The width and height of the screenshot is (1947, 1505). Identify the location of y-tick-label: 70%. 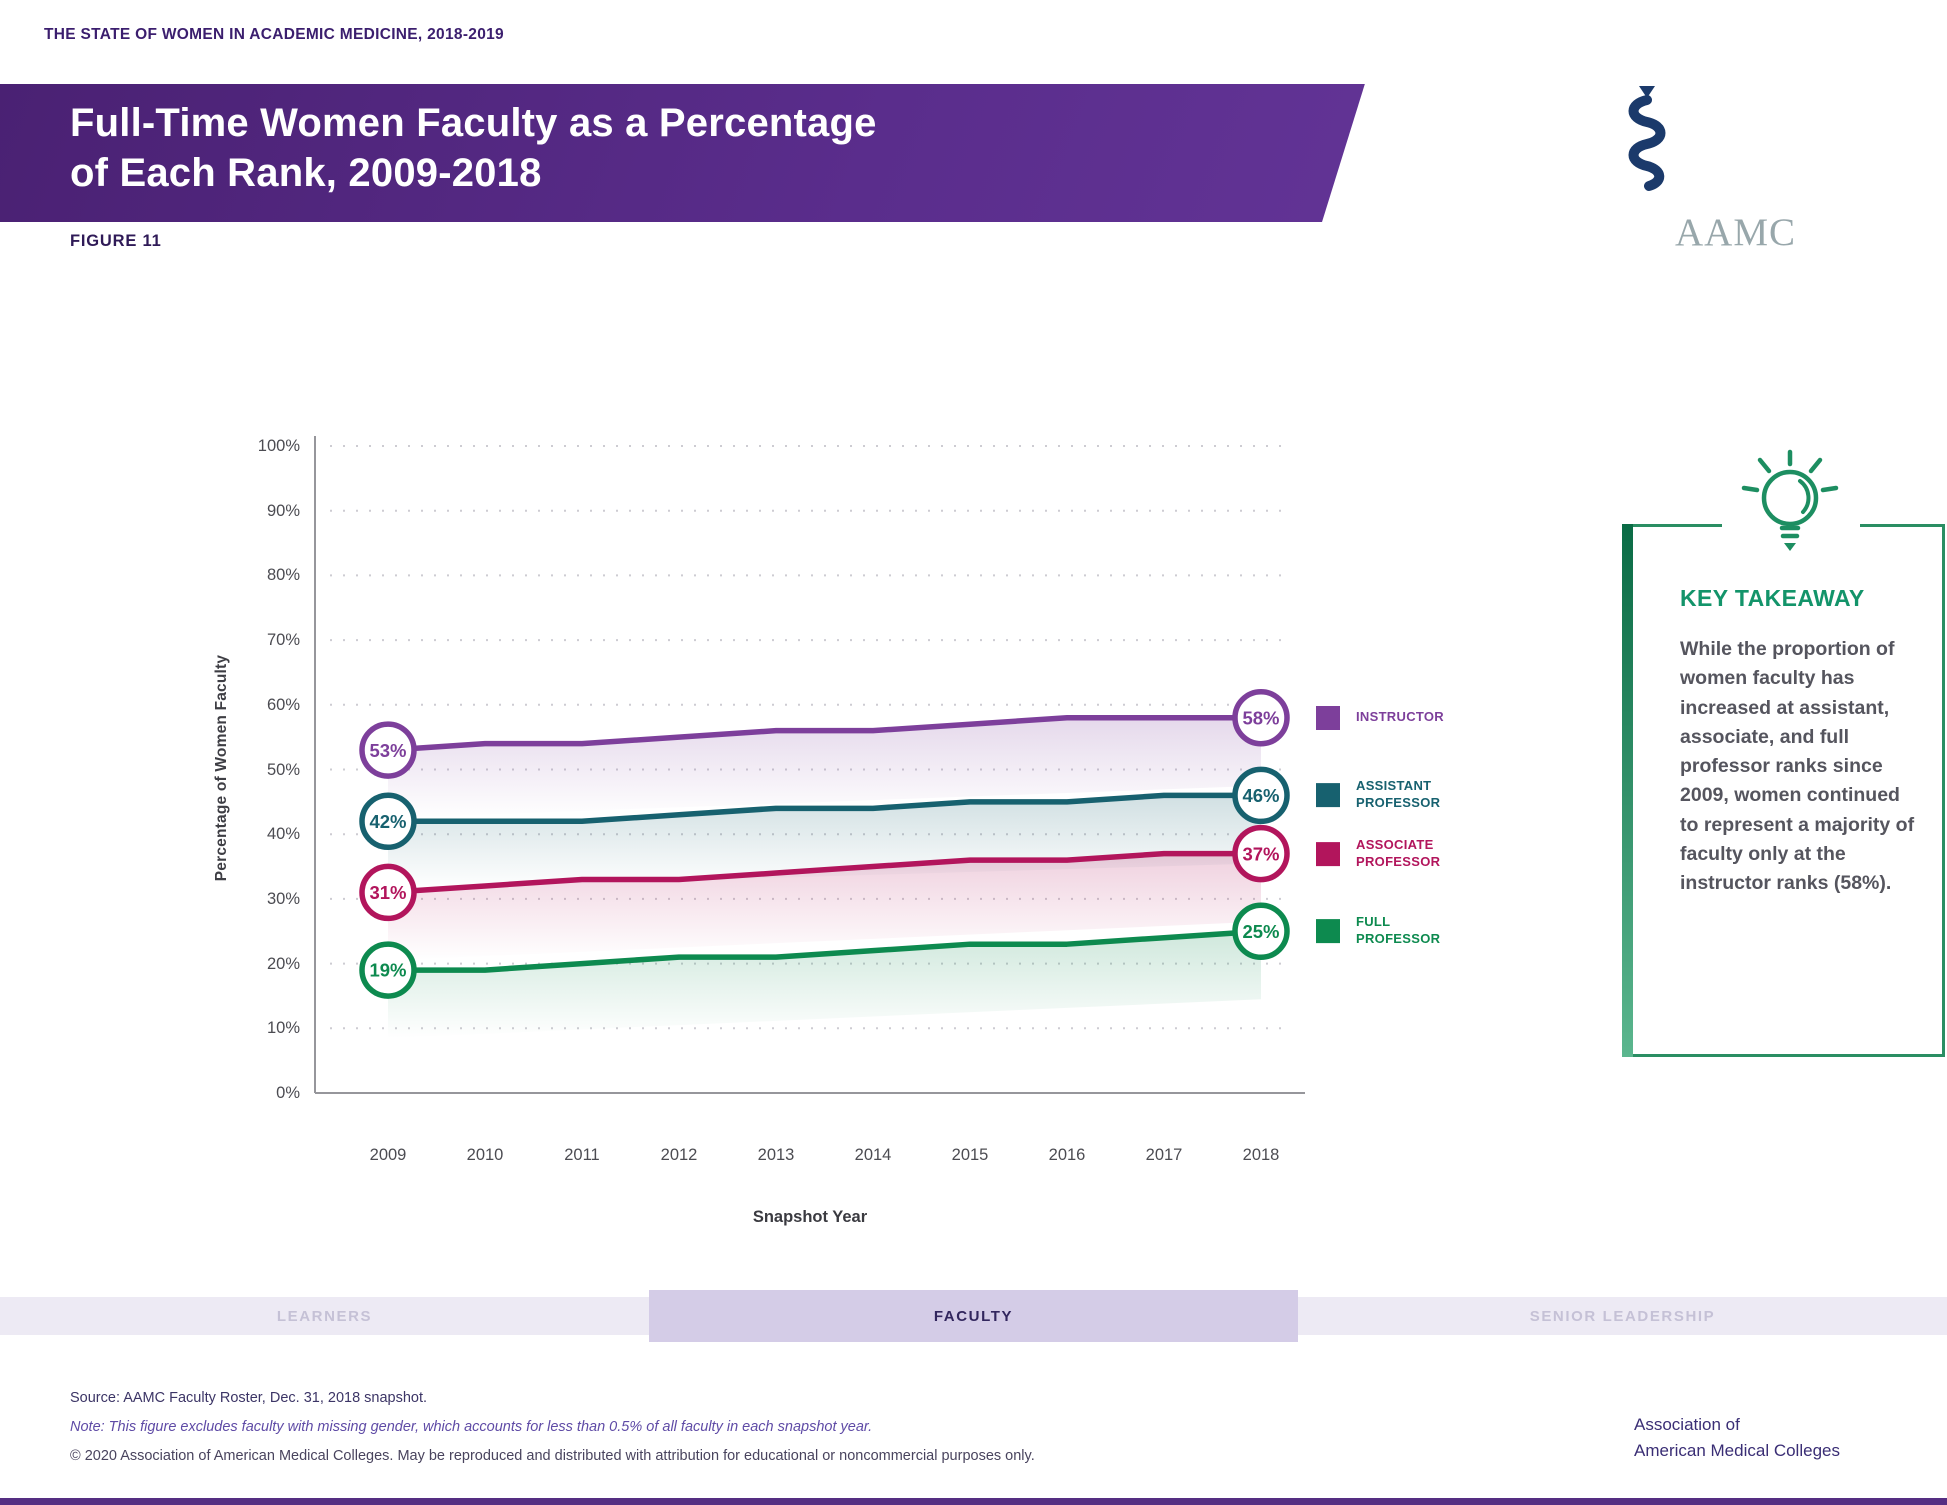
(283, 640).